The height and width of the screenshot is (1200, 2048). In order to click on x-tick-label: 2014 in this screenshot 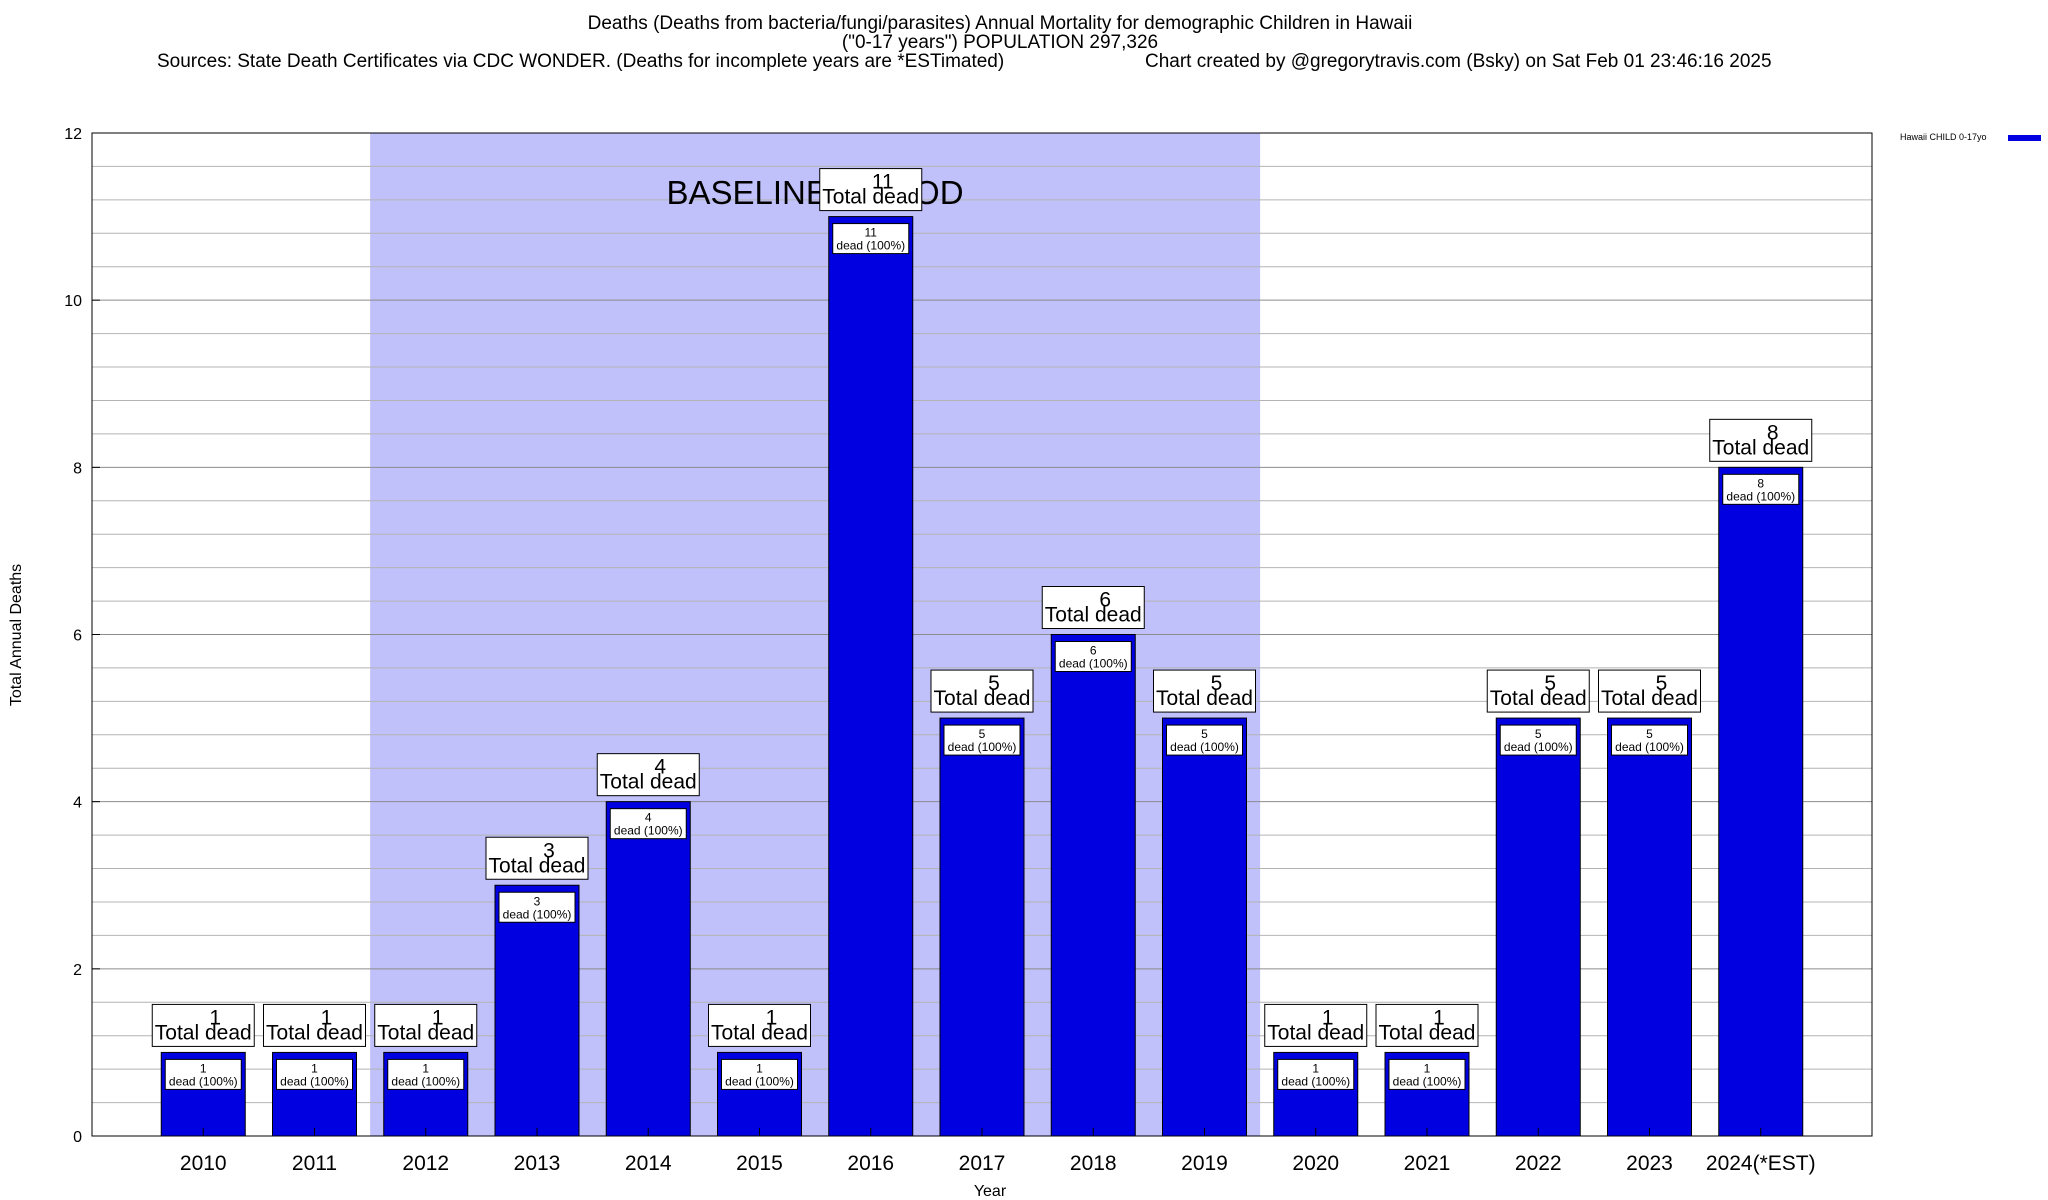, I will do `click(648, 1163)`.